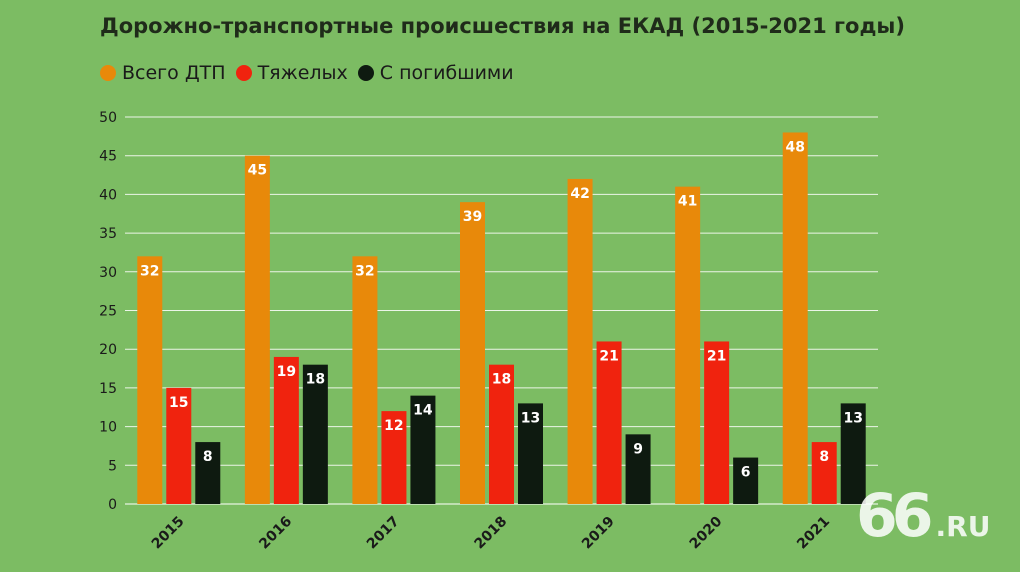 Image resolution: width=1020 pixels, height=572 pixels. What do you see at coordinates (706, 532) in the screenshot?
I see `x-tick-label: 2020` at bounding box center [706, 532].